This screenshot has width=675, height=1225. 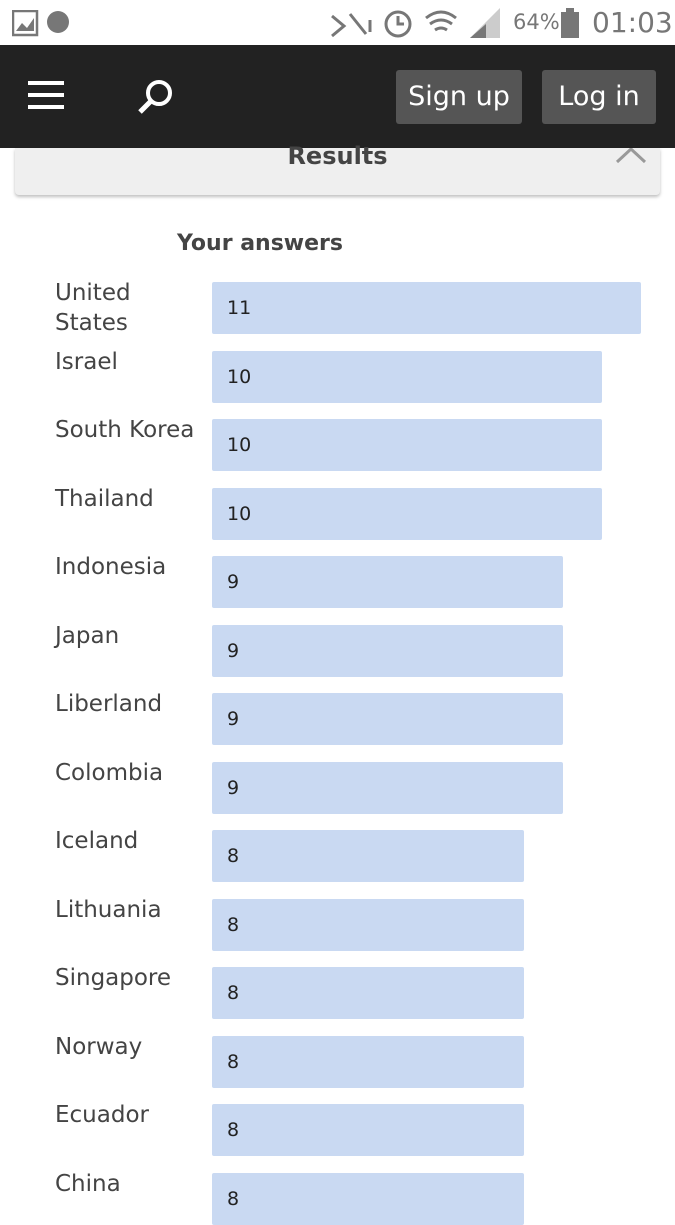 I want to click on category-label: Norway, so click(x=99, y=1046).